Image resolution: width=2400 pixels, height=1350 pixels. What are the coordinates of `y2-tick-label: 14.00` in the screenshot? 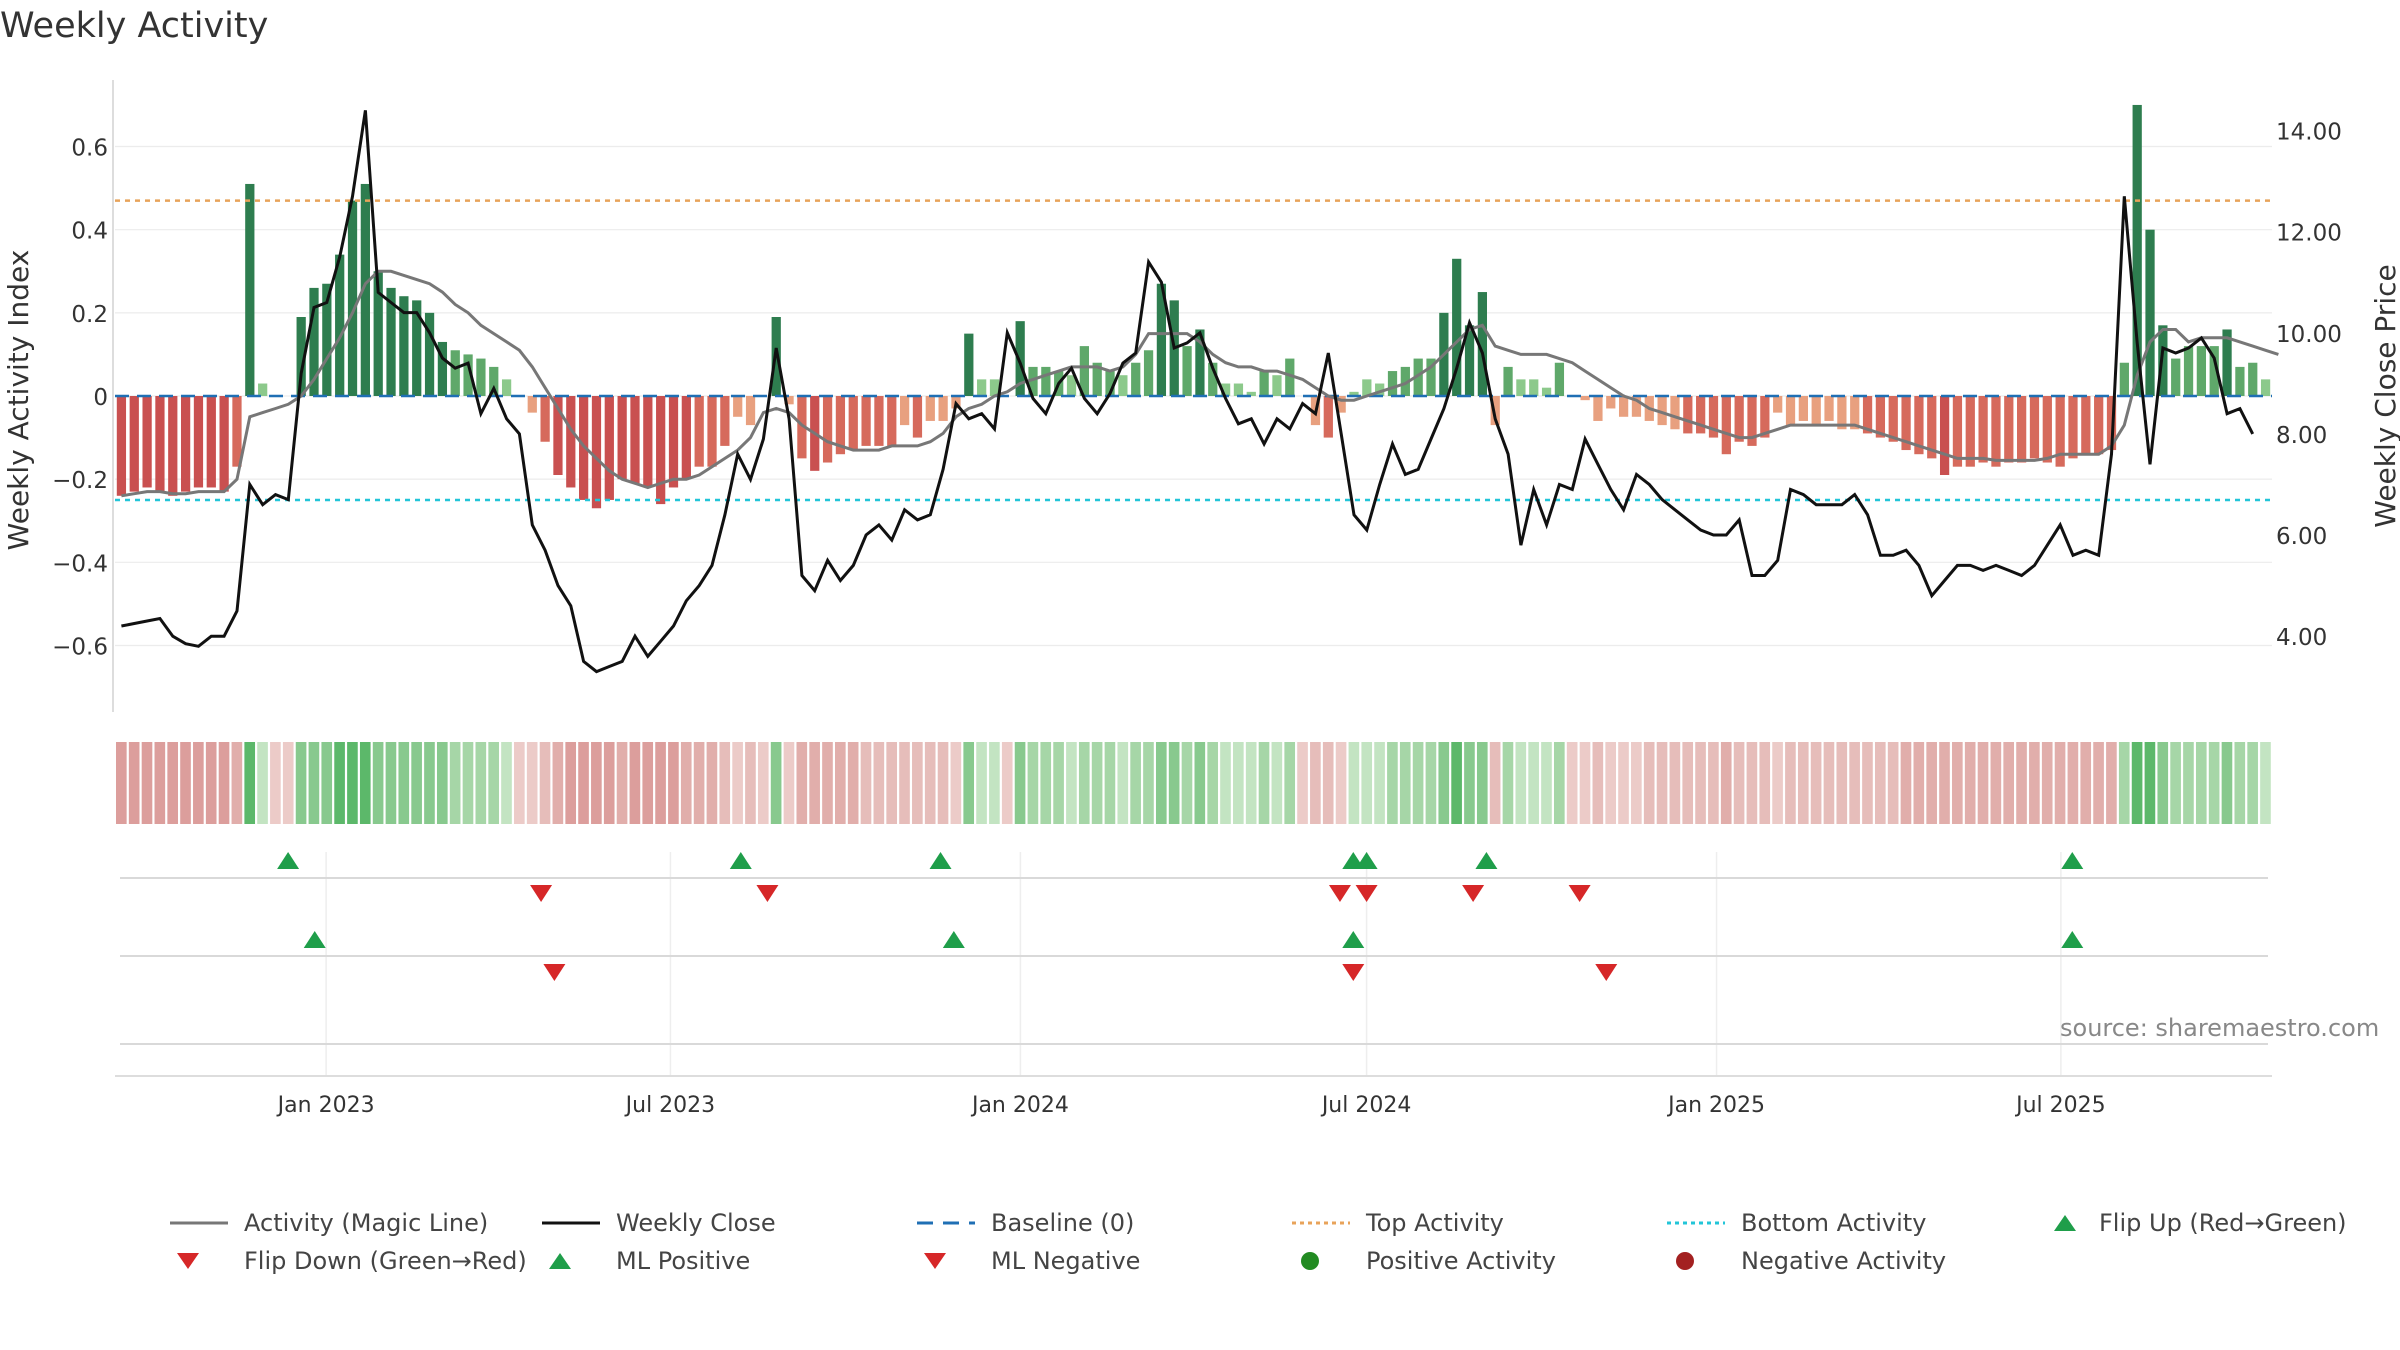 It's located at (2309, 133).